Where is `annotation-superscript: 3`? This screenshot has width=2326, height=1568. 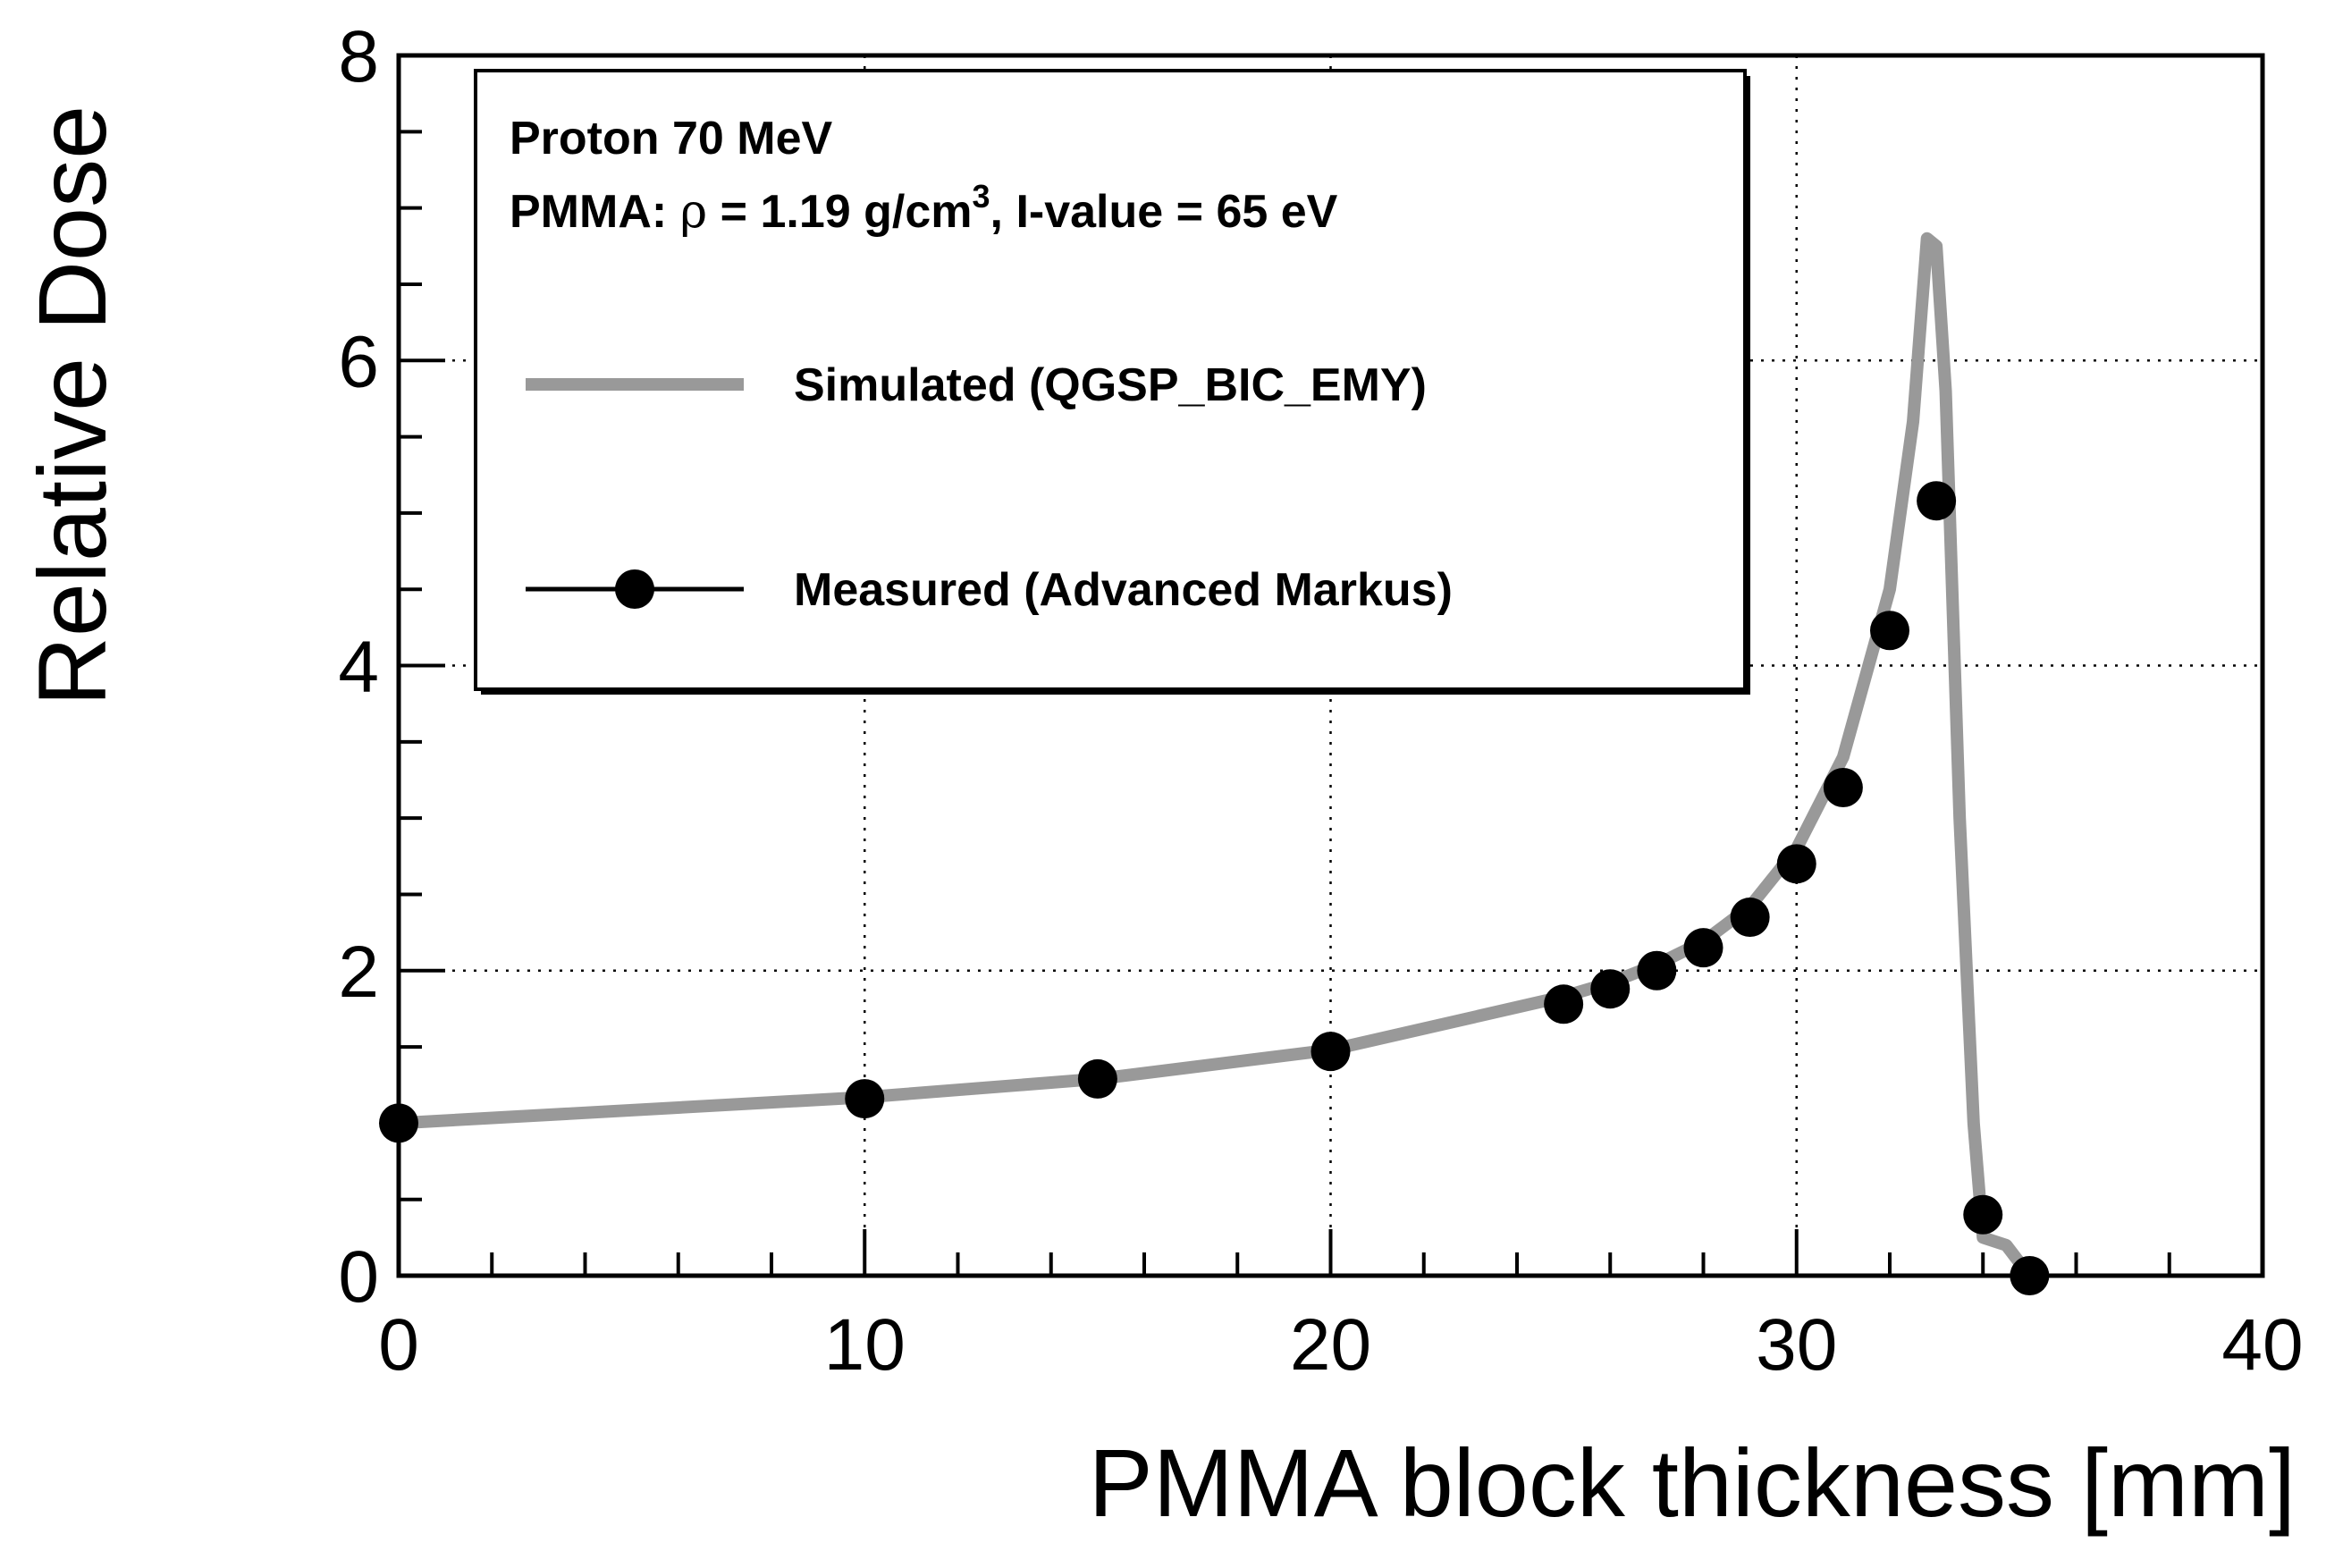
annotation-superscript: 3 is located at coordinates (981, 196).